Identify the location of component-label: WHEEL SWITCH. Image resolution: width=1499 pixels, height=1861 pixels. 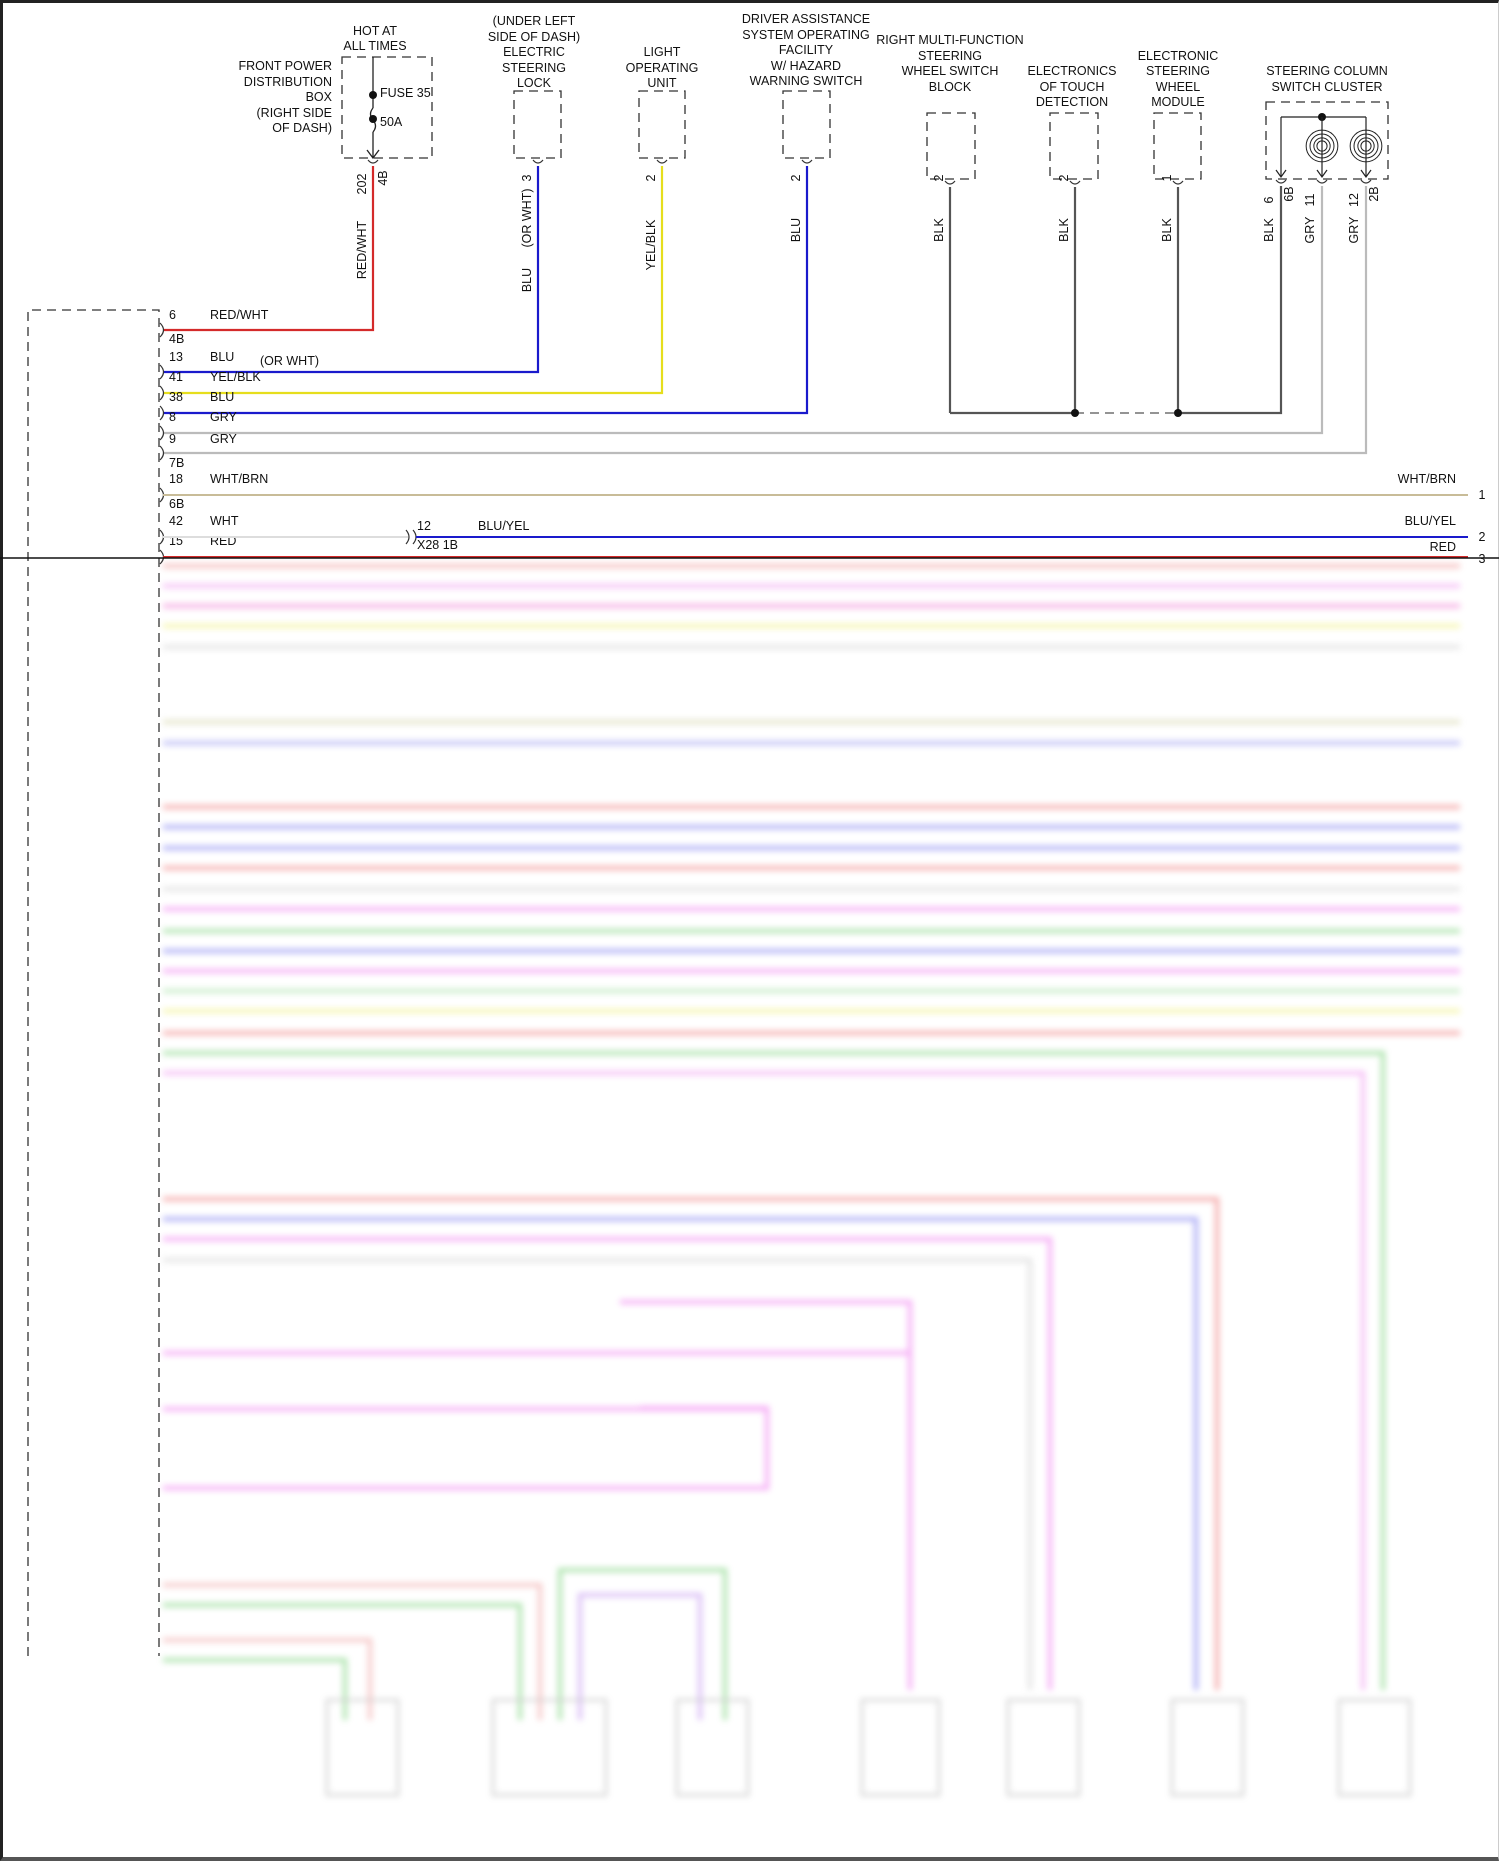
(950, 71).